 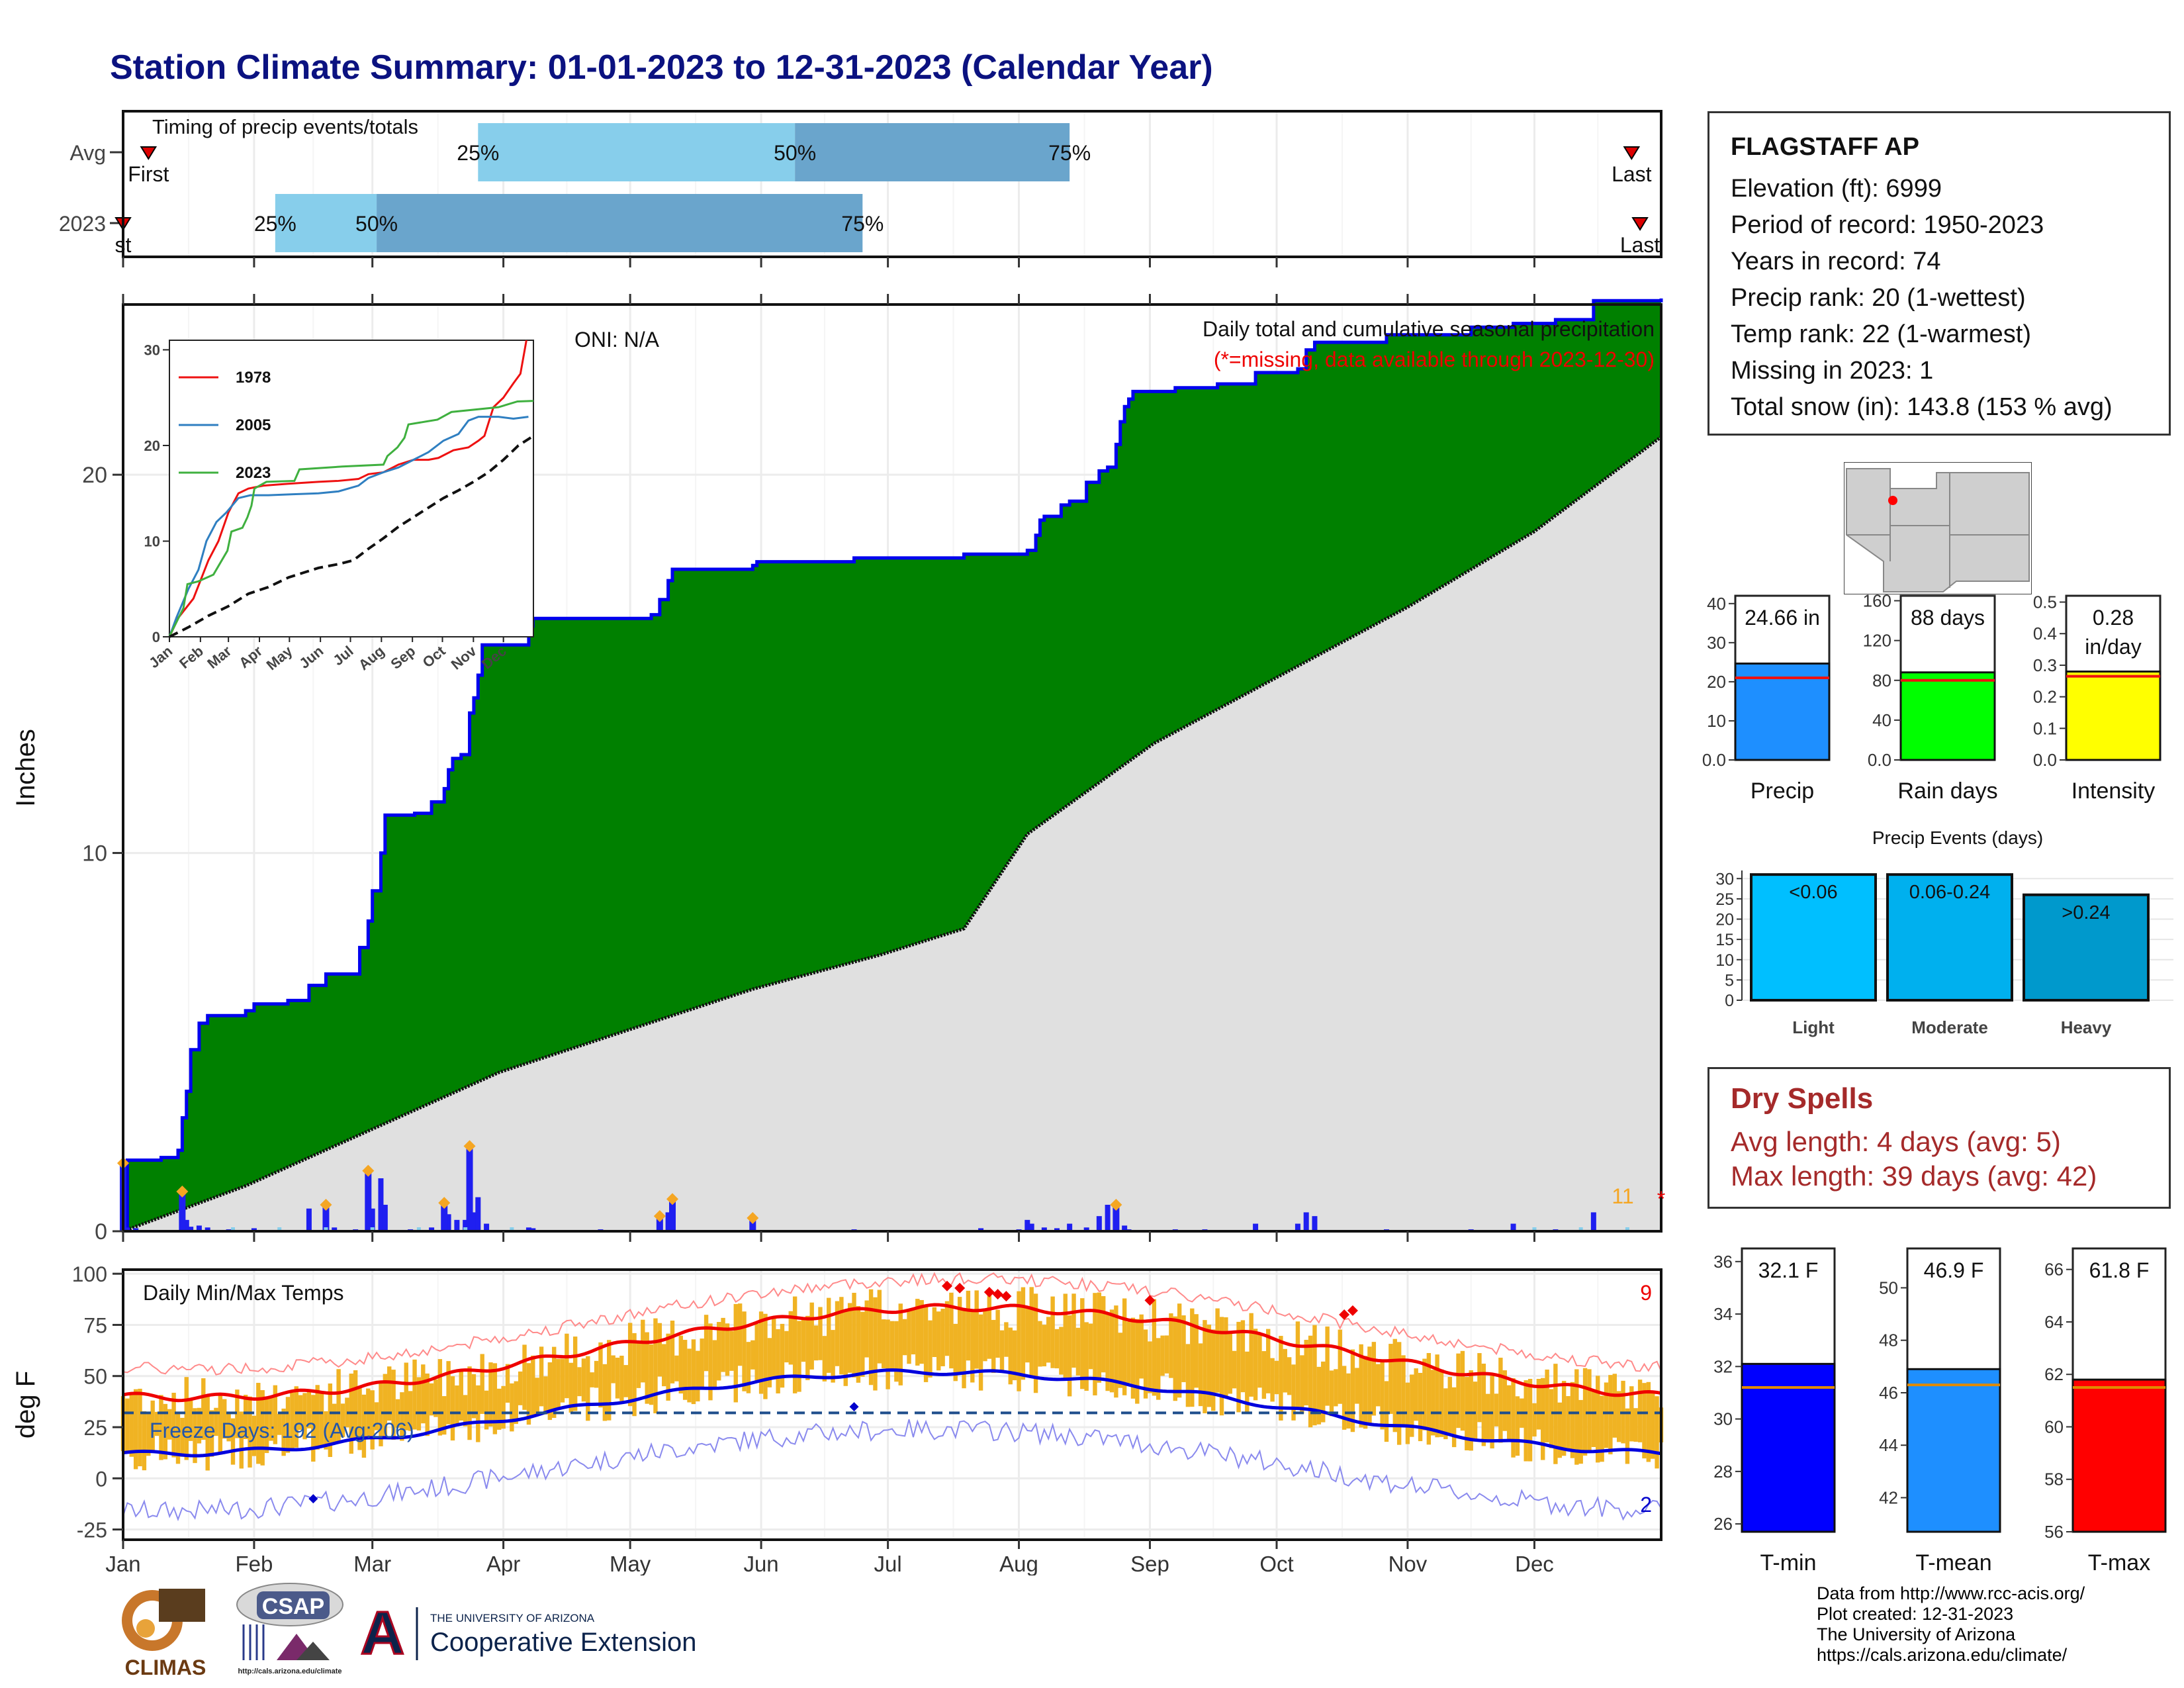 What do you see at coordinates (95, 1325) in the screenshot?
I see `temp-y-tick-label: 75` at bounding box center [95, 1325].